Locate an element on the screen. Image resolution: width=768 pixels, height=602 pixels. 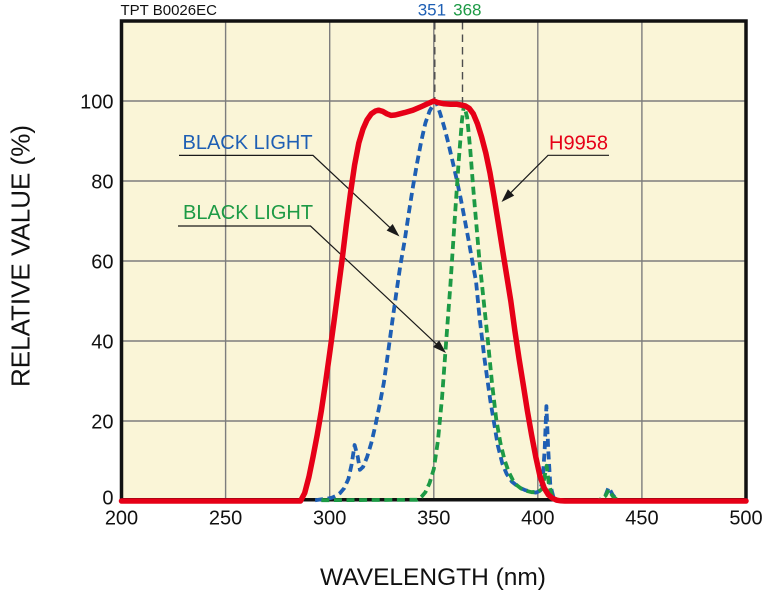
svg-text: 250 is located at coordinates (225, 519).